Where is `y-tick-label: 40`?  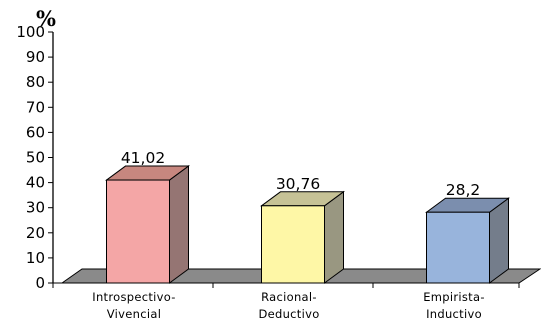
y-tick-label: 40 is located at coordinates (35, 183).